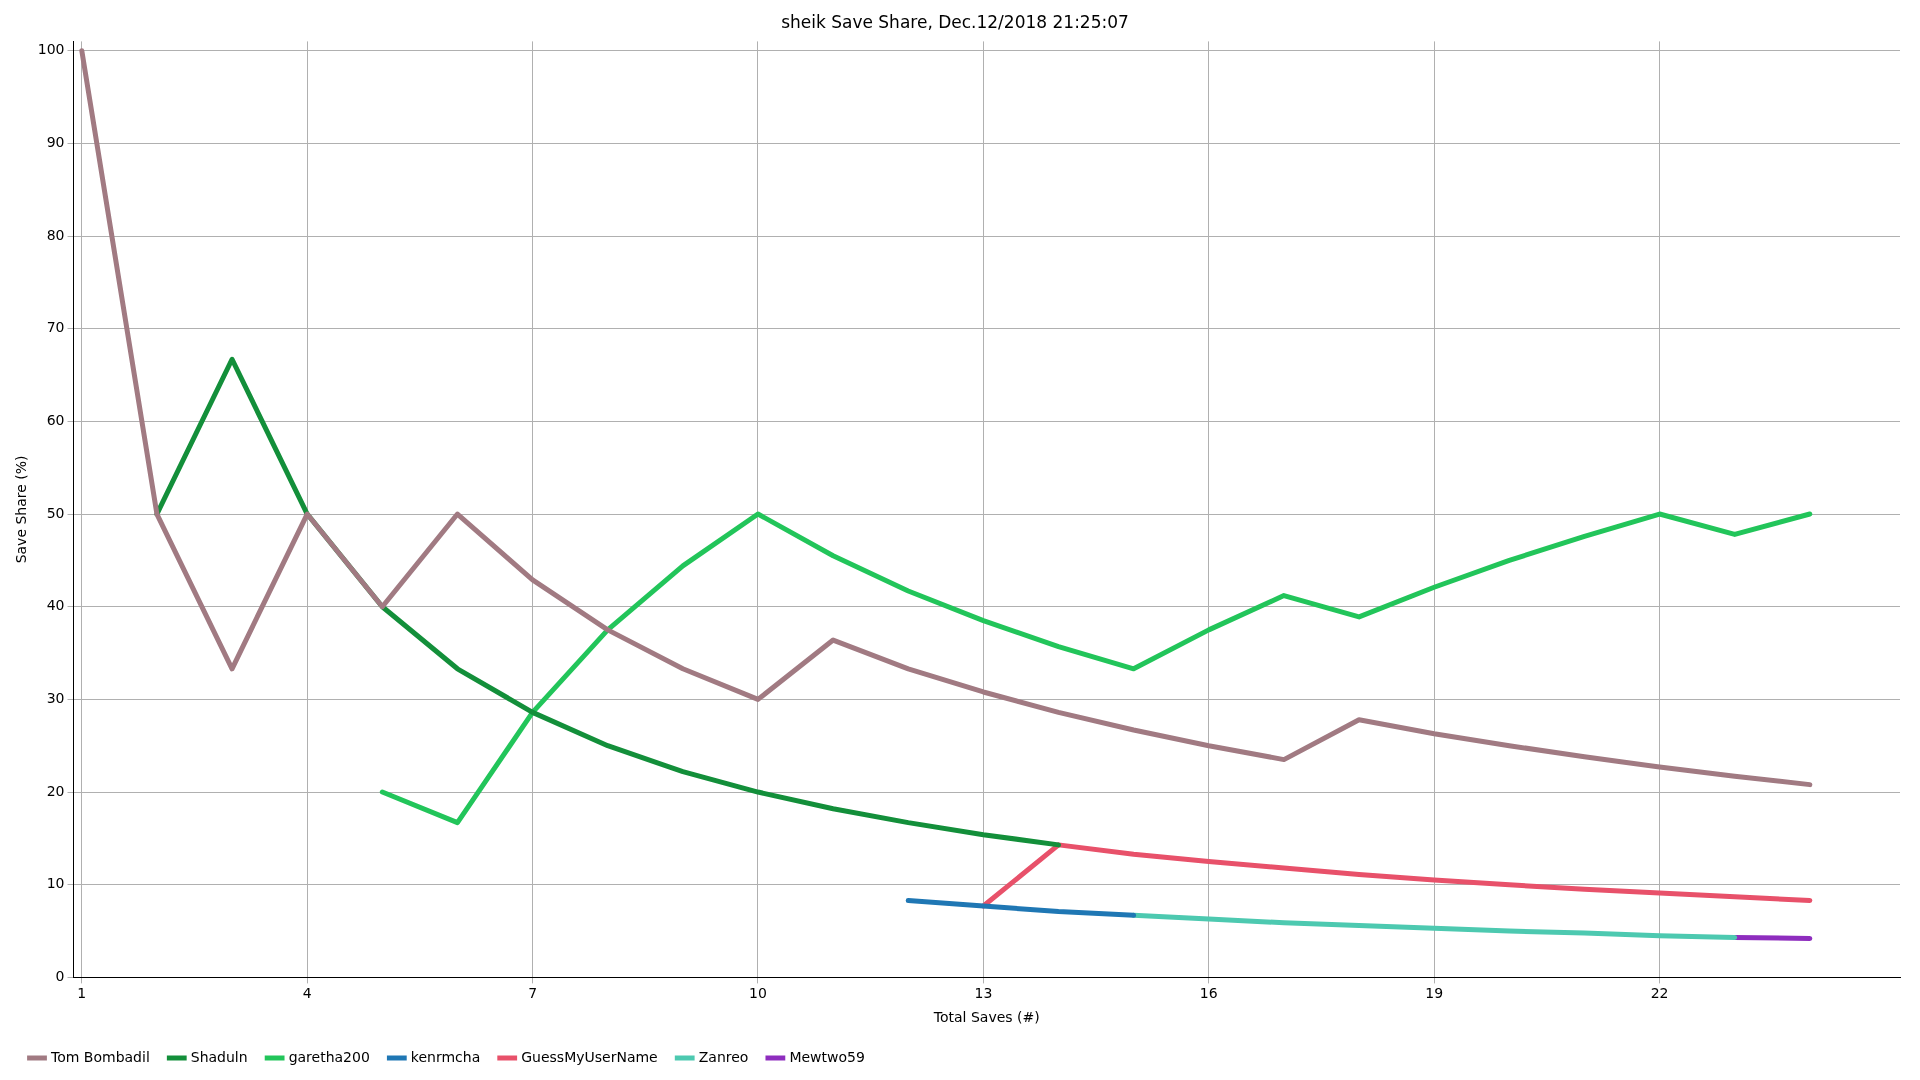  What do you see at coordinates (307, 993) in the screenshot?
I see `x-tick-label: 4` at bounding box center [307, 993].